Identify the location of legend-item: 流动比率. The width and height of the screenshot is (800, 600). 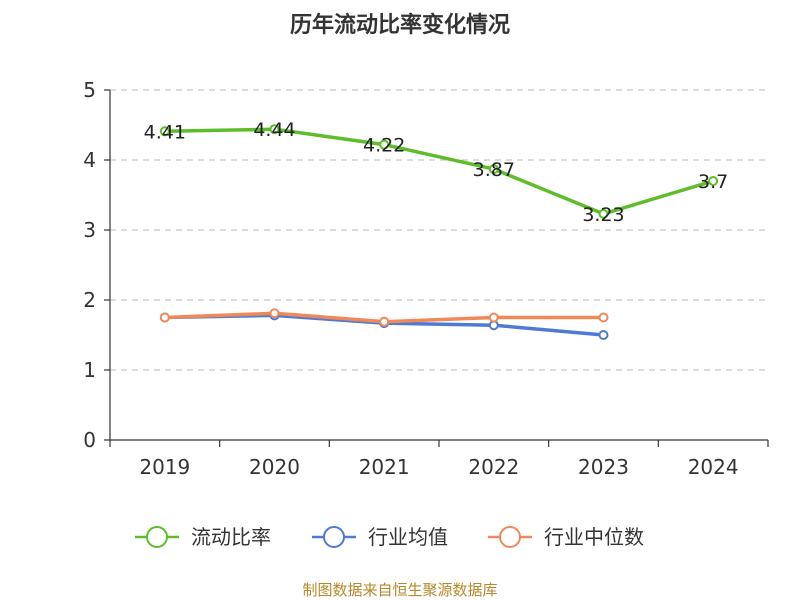
(203, 537).